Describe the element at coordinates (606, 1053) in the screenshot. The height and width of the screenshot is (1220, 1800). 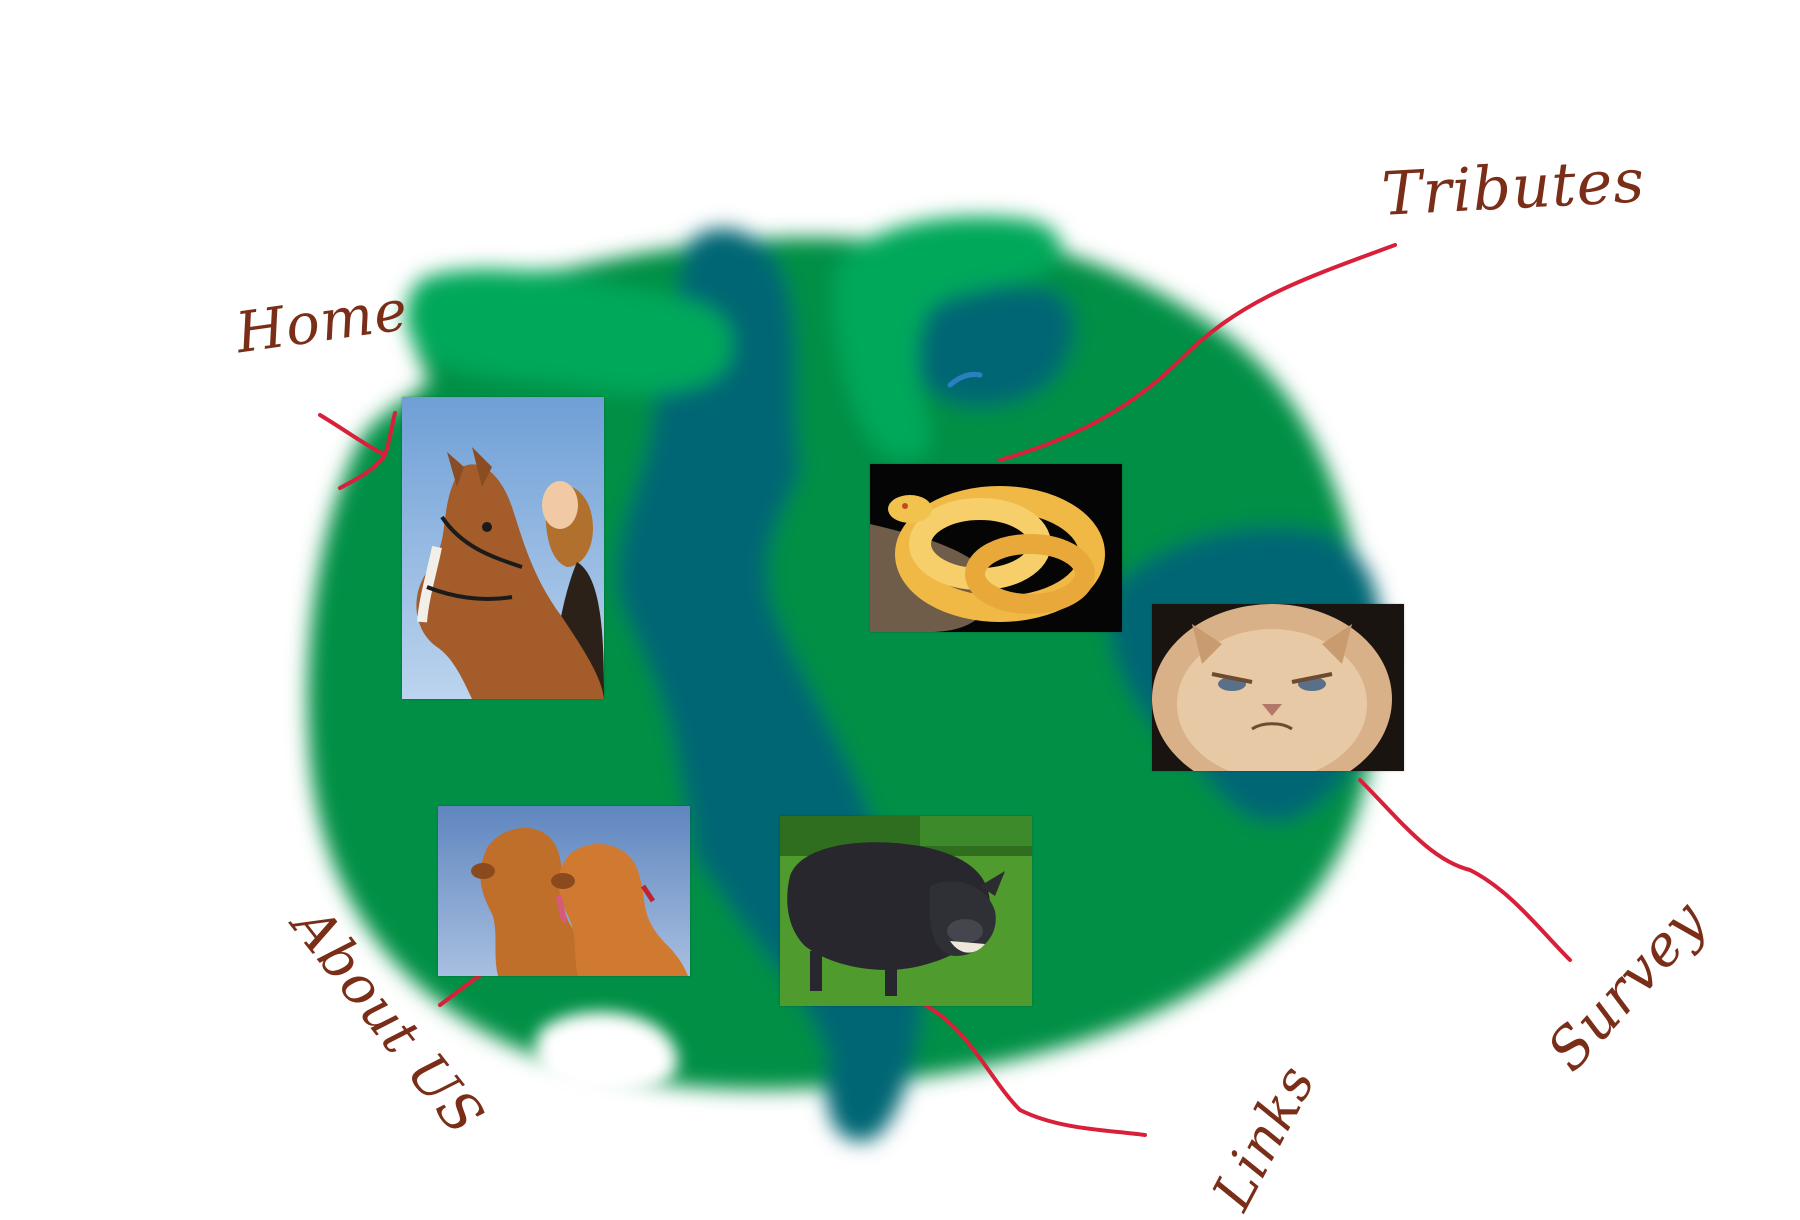
I see `cloud-patch` at that location.